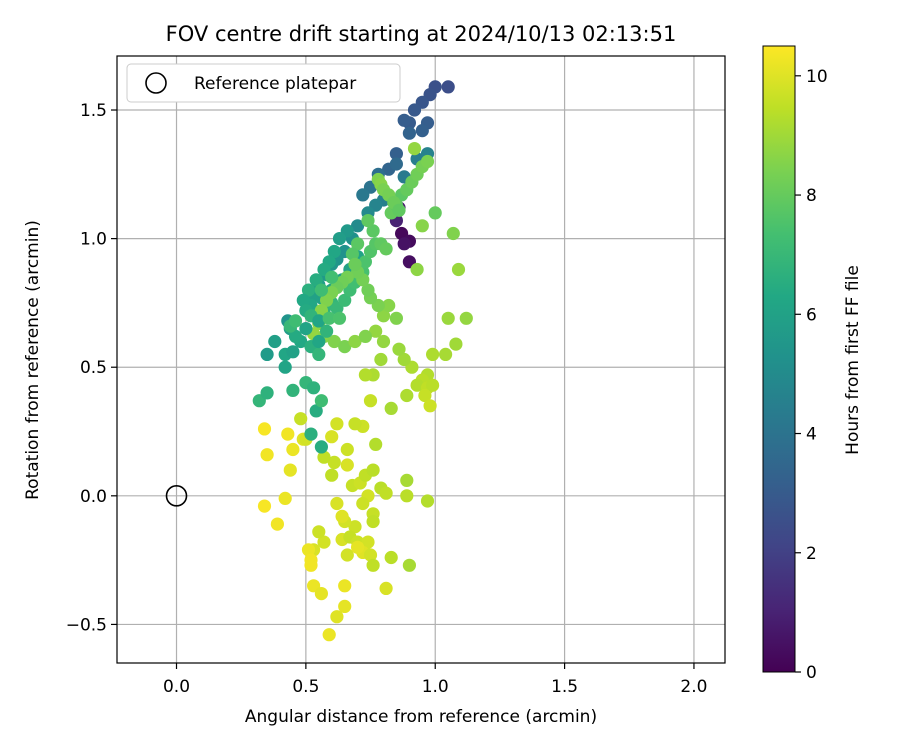 The height and width of the screenshot is (750, 900). Describe the element at coordinates (93, 368) in the screenshot. I see `y-tick-label: 0.5` at that location.